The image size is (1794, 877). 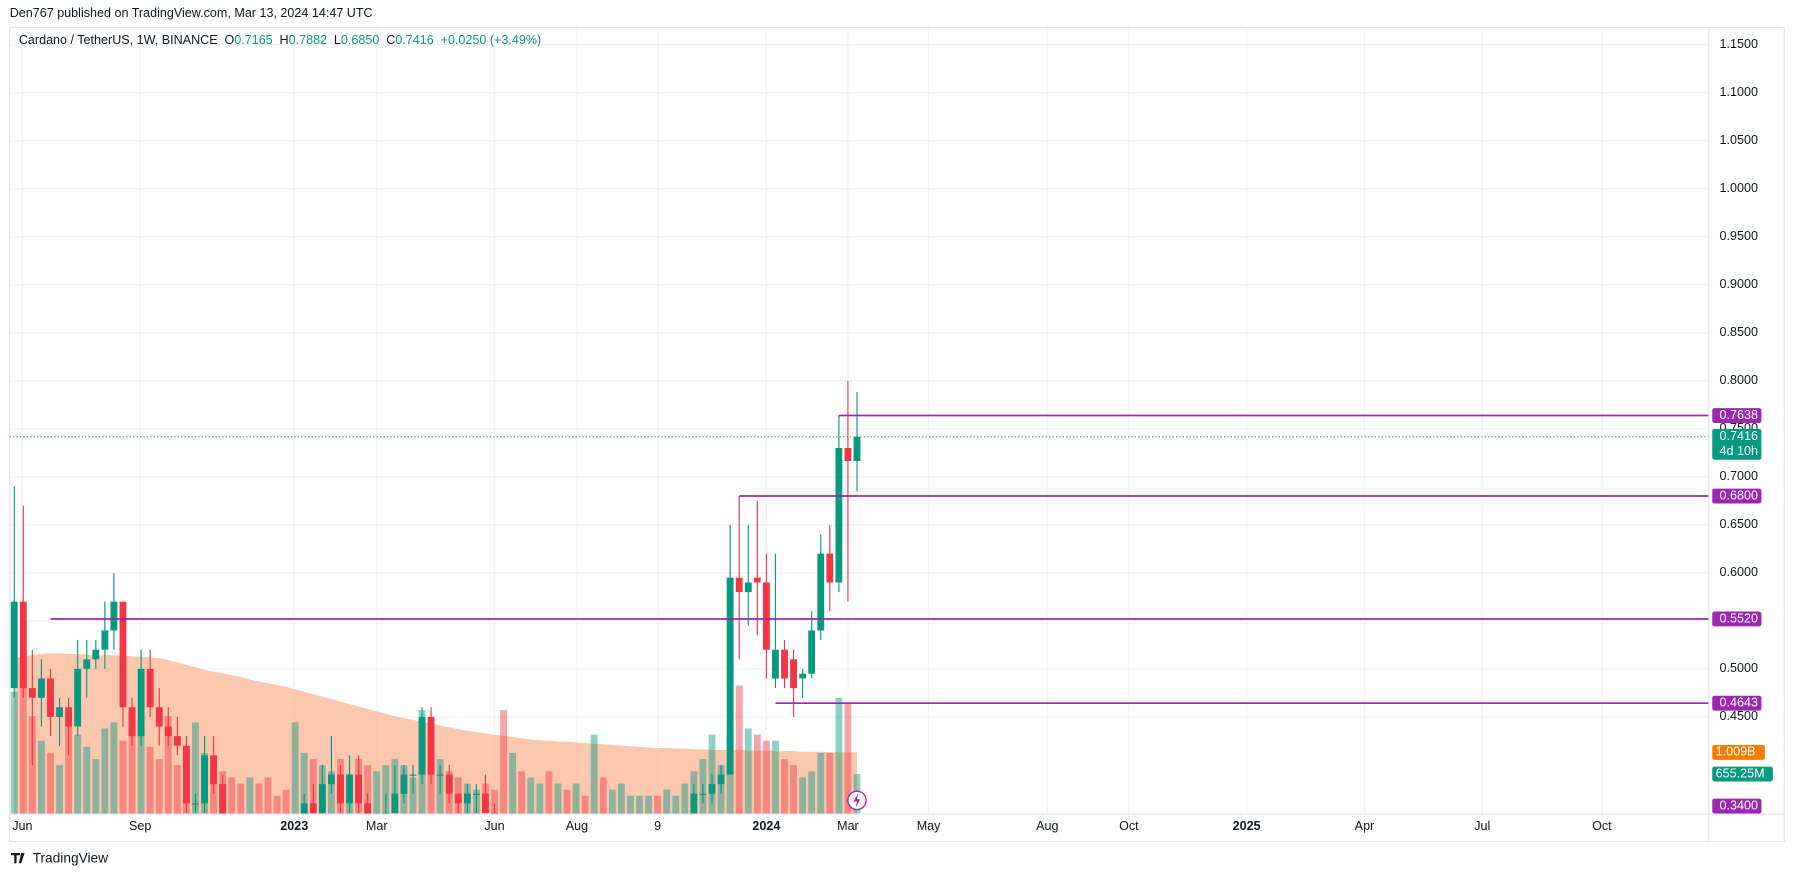 What do you see at coordinates (17, 858) in the screenshot?
I see `footer-logo` at bounding box center [17, 858].